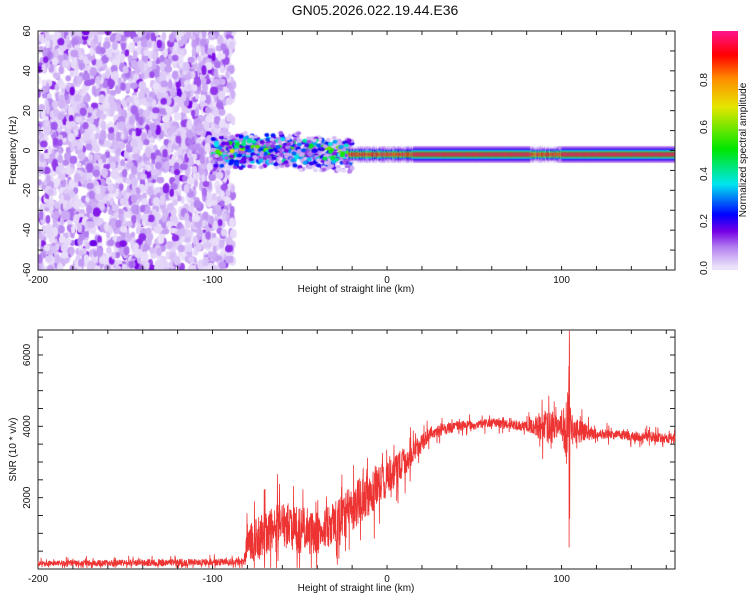  Describe the element at coordinates (704, 80) in the screenshot. I see `colorbar-tick-label: 0.8` at that location.